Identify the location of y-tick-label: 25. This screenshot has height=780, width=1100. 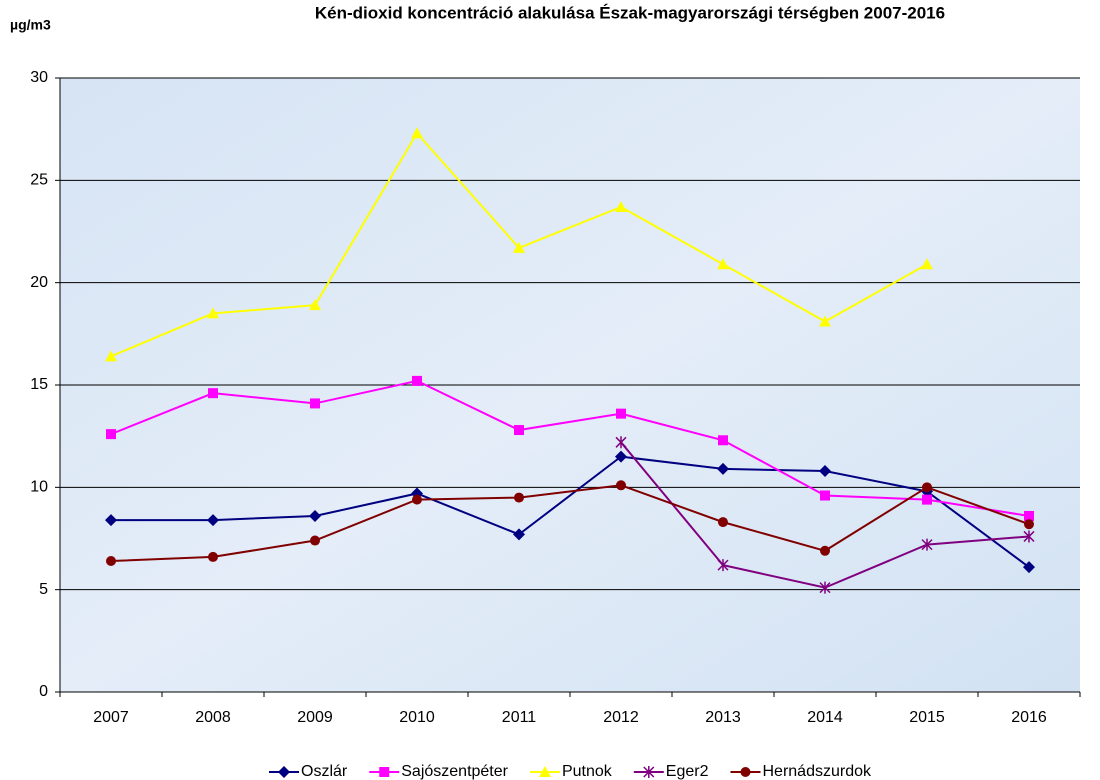
(39, 180).